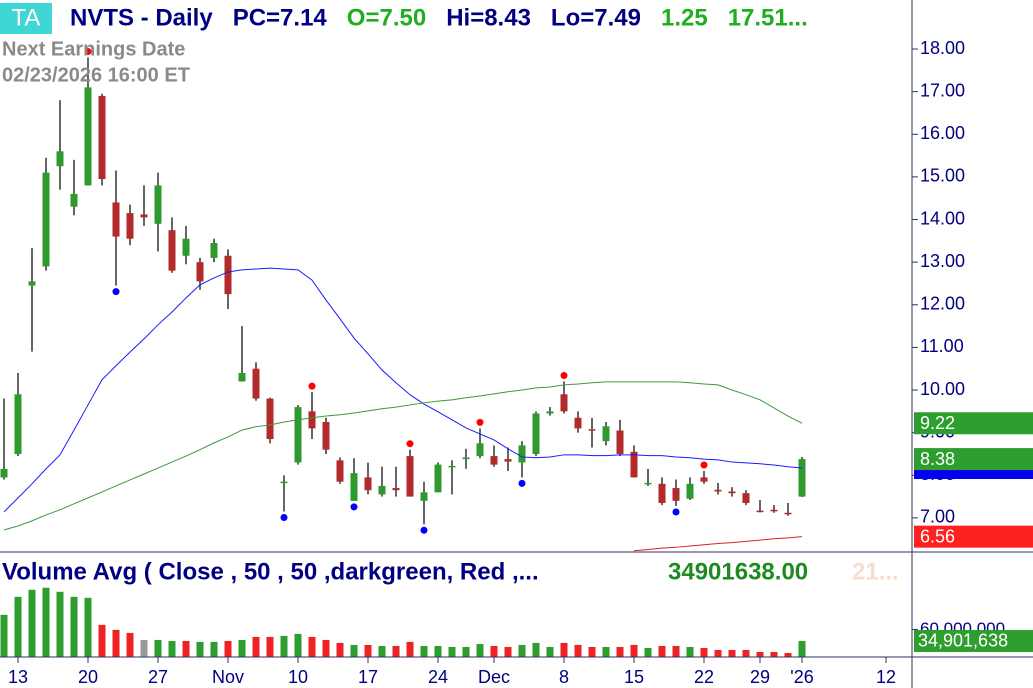  Describe the element at coordinates (438, 677) in the screenshot. I see `x-tick-label: 24` at that location.